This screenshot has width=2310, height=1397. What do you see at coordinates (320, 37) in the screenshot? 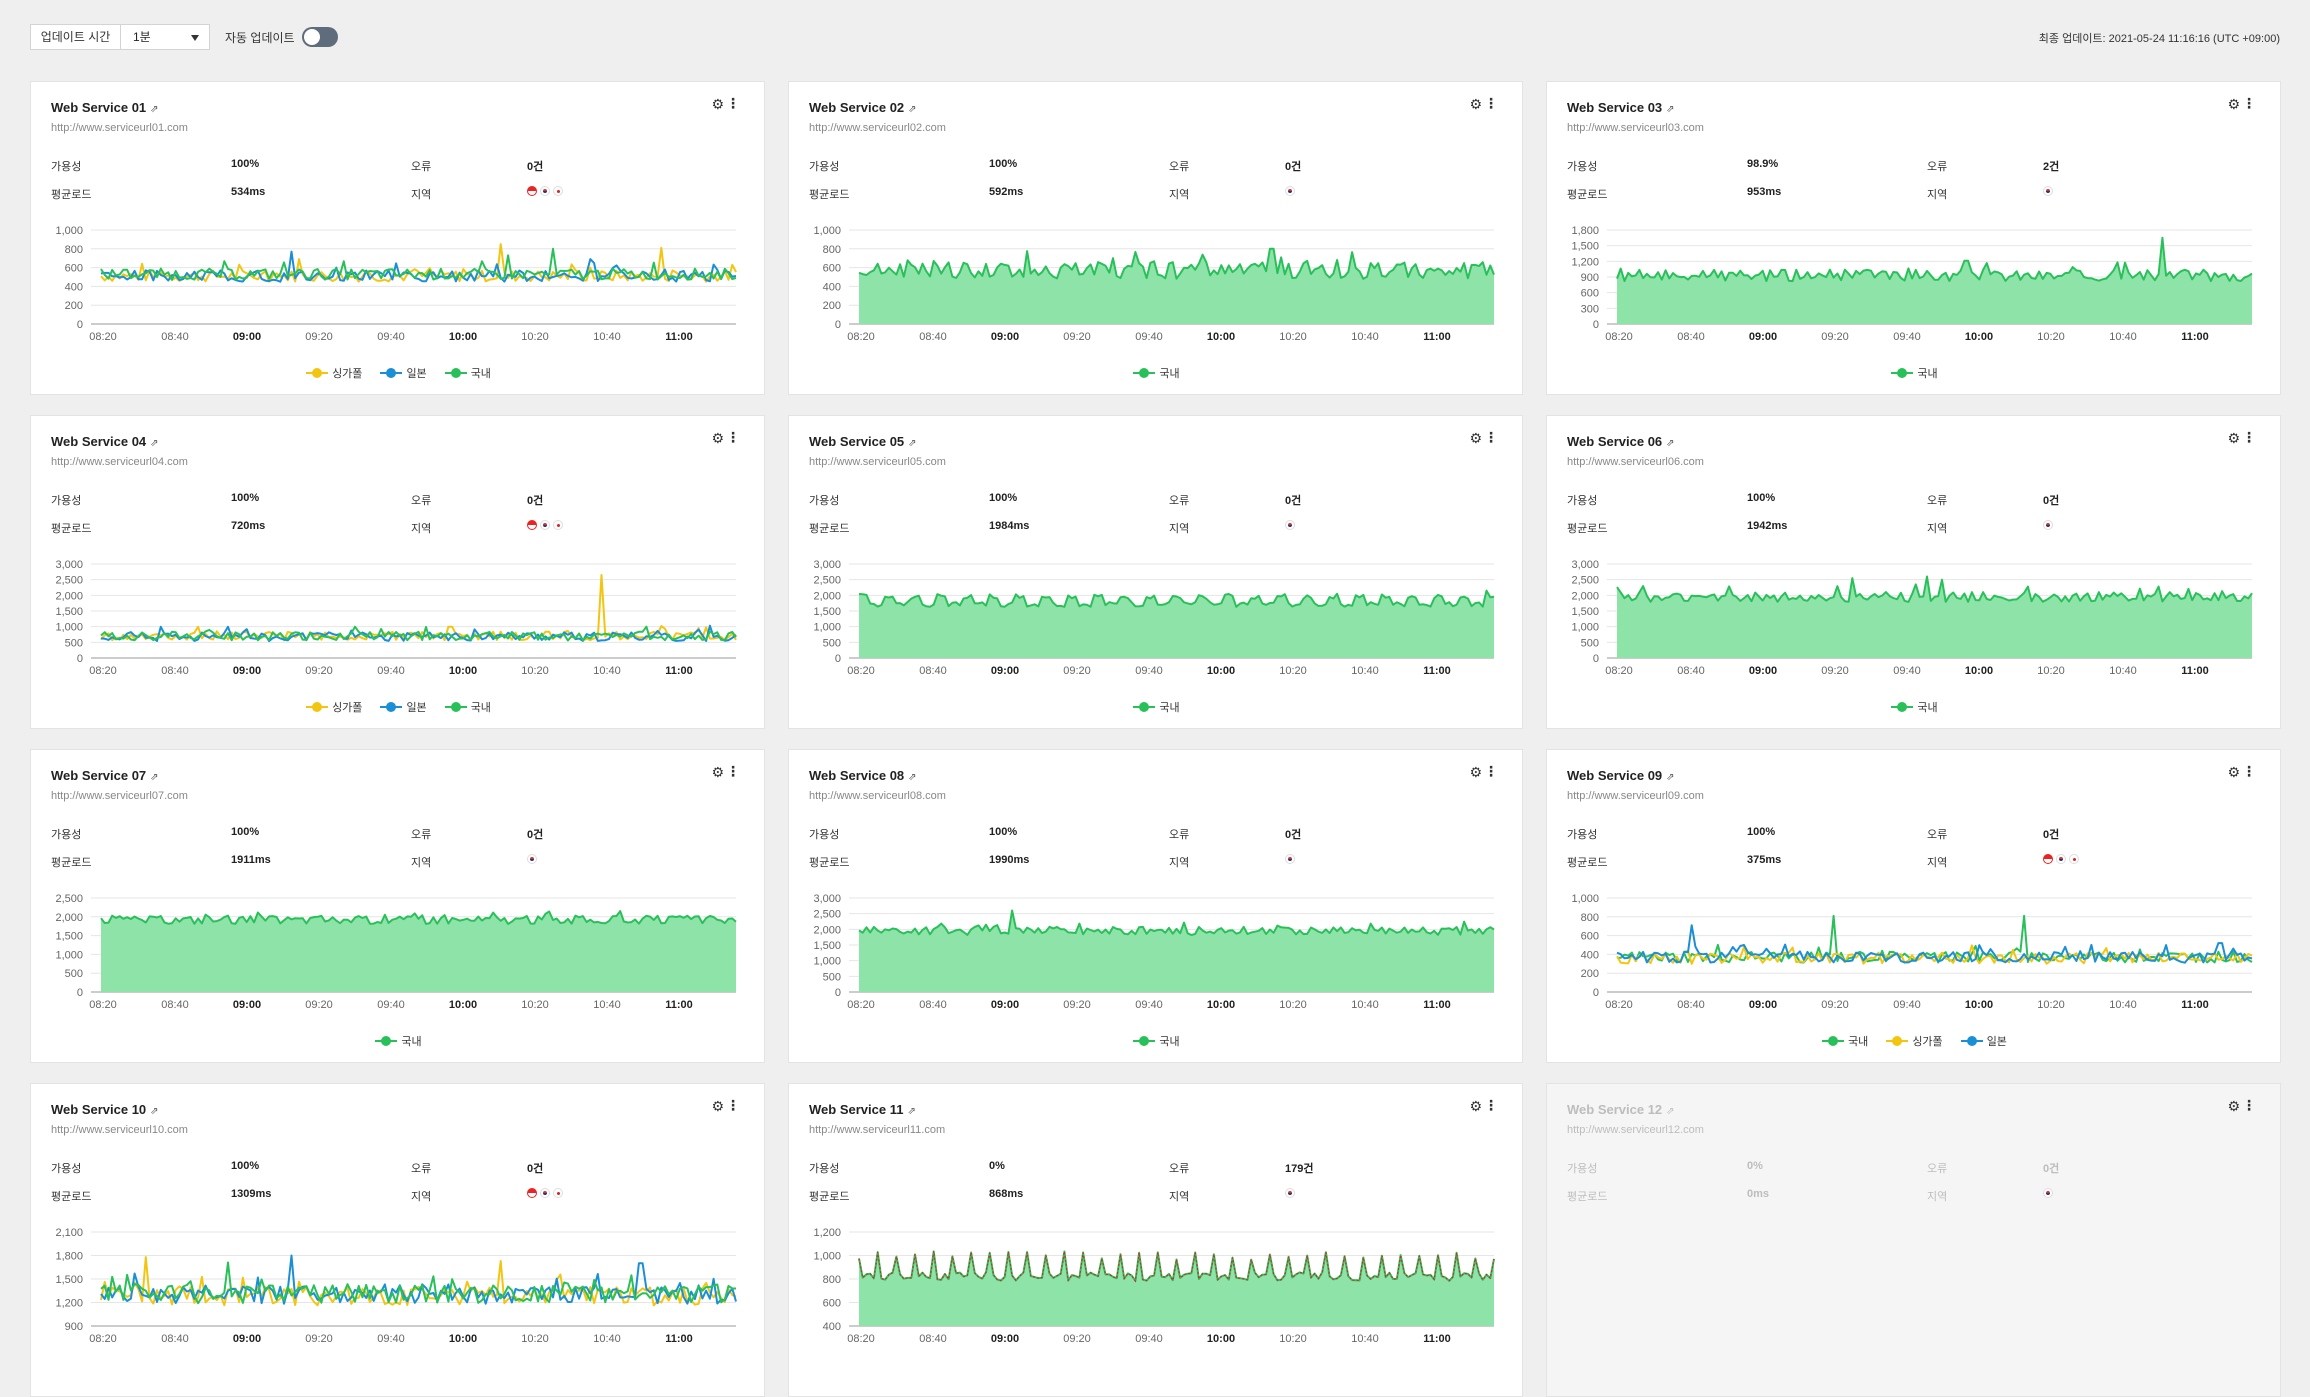
I see `auto-update-toggle` at bounding box center [320, 37].